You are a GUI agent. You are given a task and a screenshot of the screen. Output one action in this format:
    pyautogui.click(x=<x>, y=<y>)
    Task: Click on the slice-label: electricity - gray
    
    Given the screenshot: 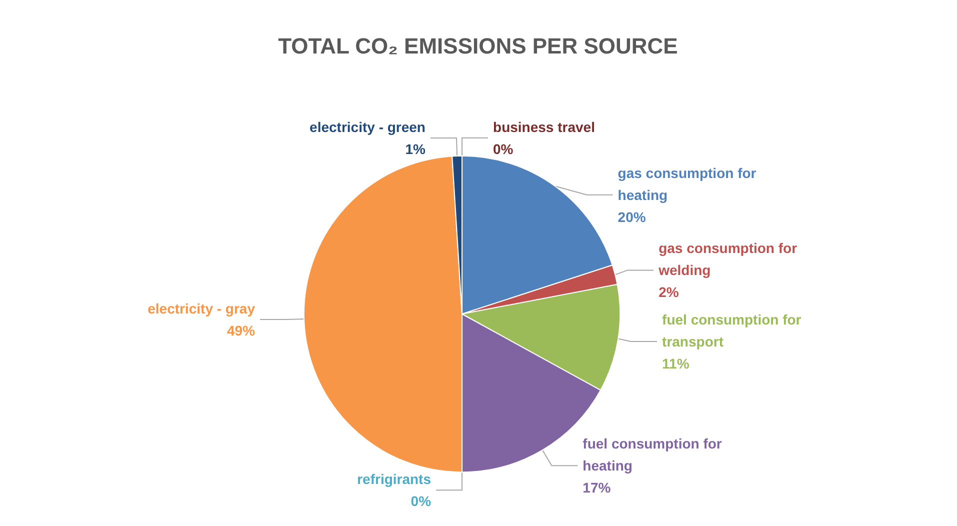 What is the action you would take?
    pyautogui.click(x=202, y=308)
    